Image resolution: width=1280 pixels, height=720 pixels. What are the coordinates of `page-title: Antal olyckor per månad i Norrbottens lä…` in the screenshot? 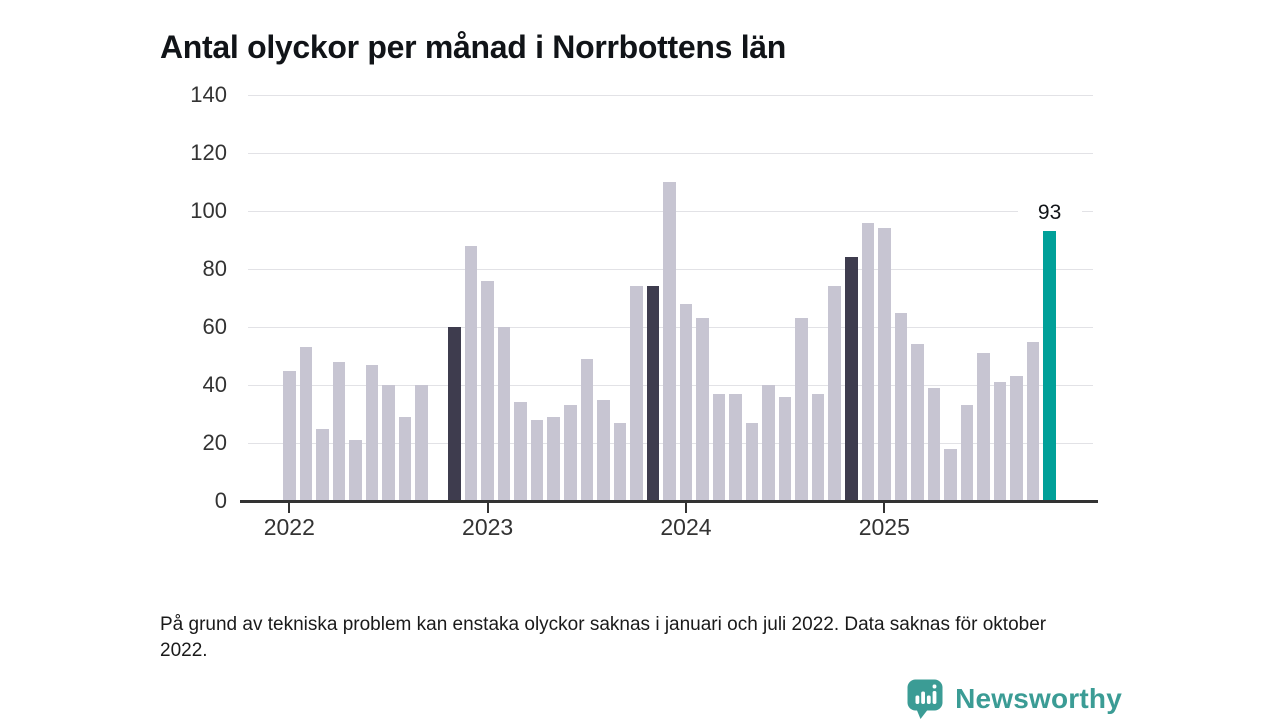 It's located at (473, 47).